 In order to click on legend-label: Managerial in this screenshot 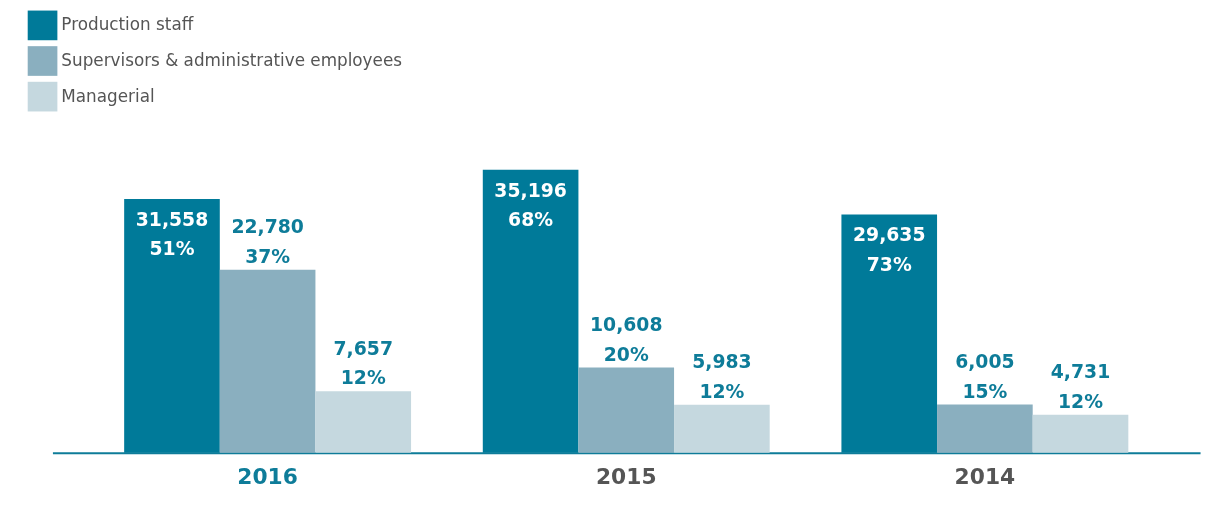, I will do `click(108, 95)`.